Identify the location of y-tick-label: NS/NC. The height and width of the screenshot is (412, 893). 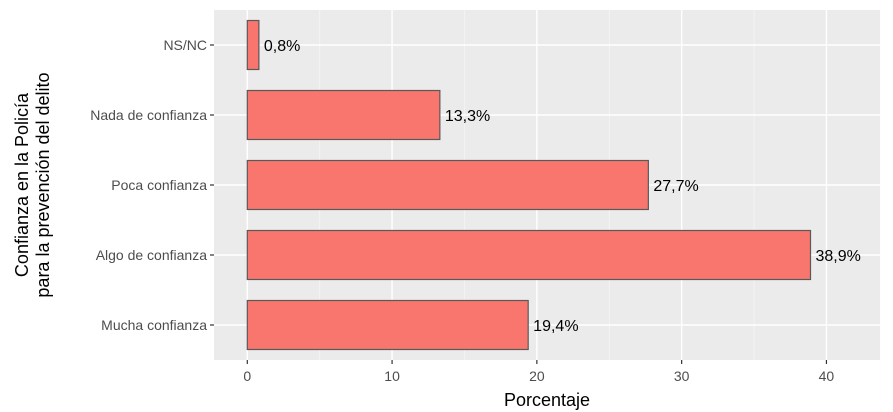
(185, 45).